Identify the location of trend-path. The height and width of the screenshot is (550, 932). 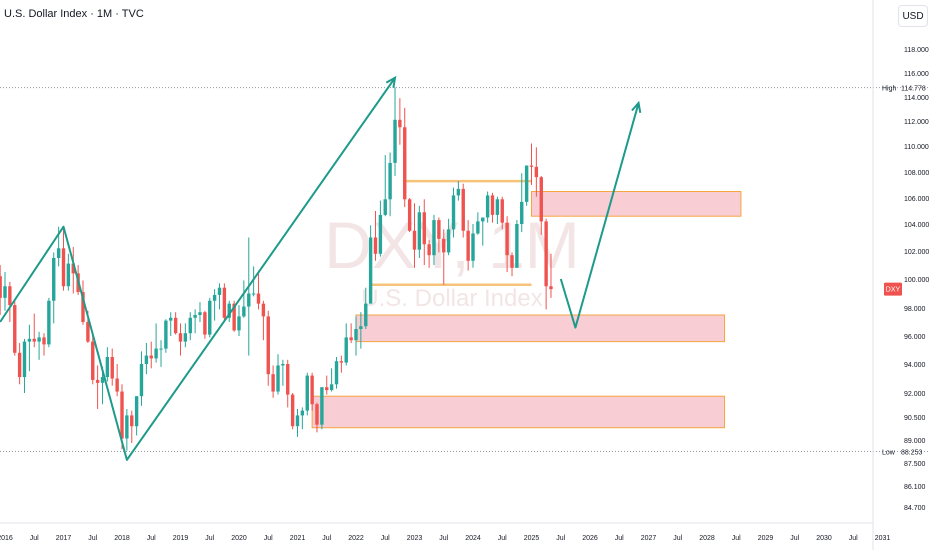
(599, 215).